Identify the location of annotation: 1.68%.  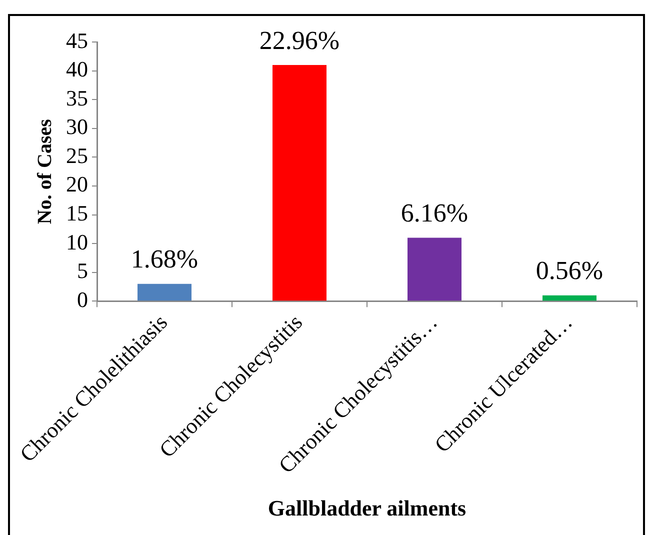
(164, 259).